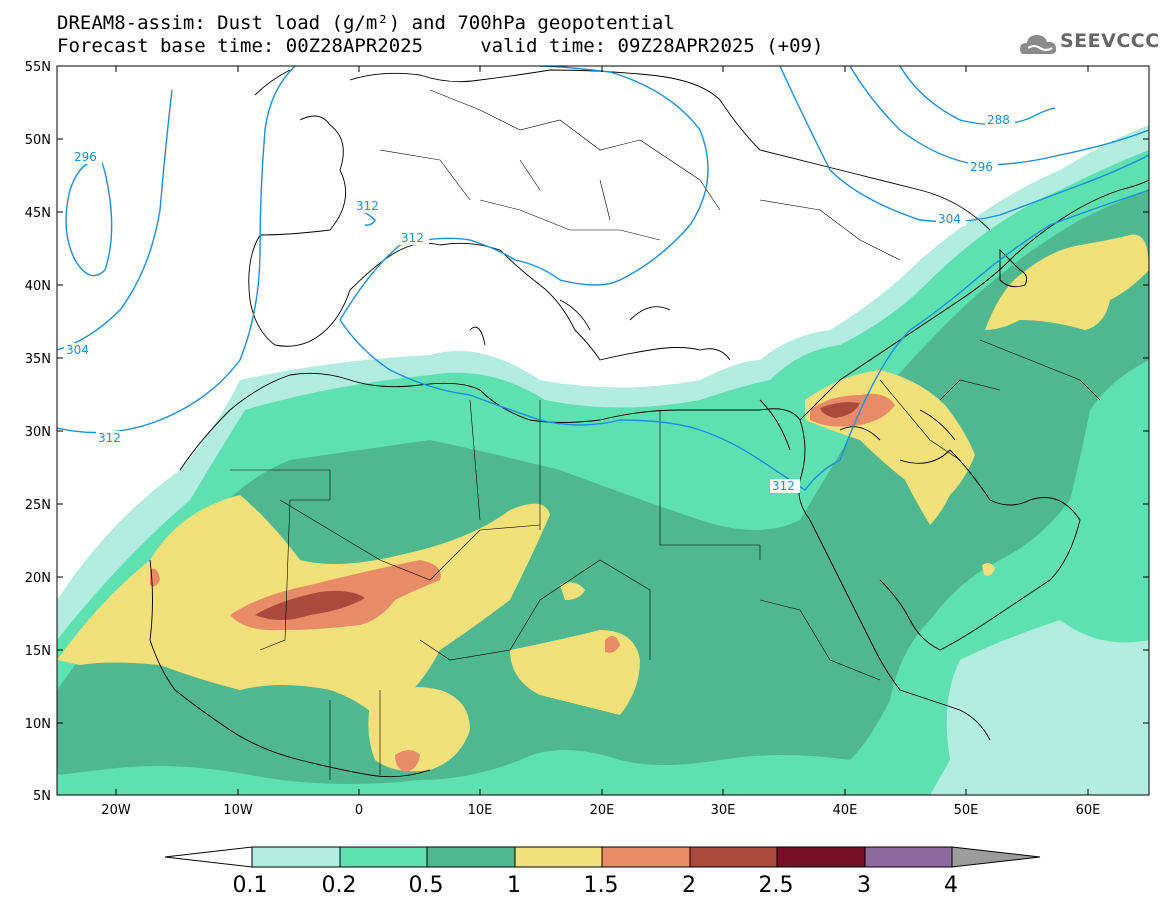  What do you see at coordinates (1088, 810) in the screenshot?
I see `lon-label: 60E` at bounding box center [1088, 810].